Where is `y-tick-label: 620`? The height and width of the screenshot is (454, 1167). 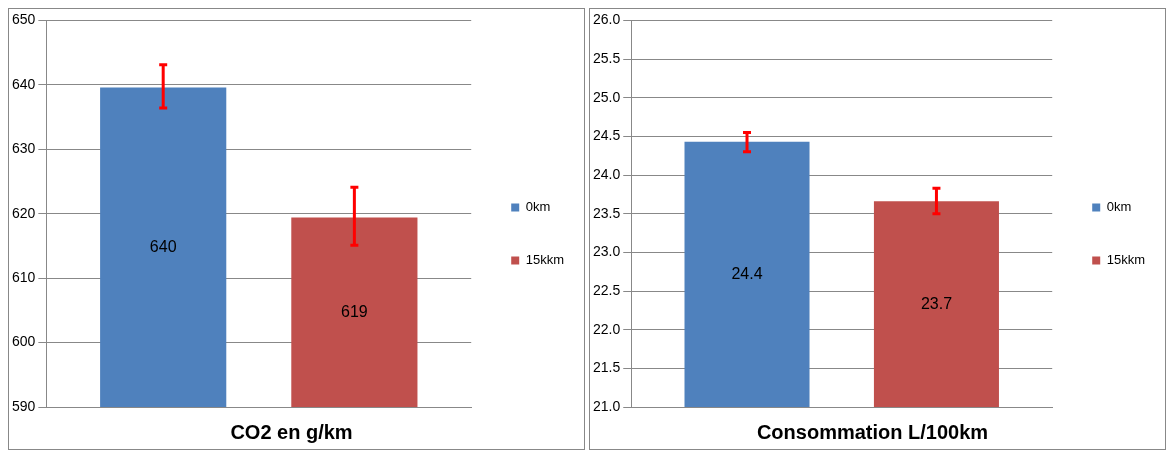 y-tick-label: 620 is located at coordinates (24, 212).